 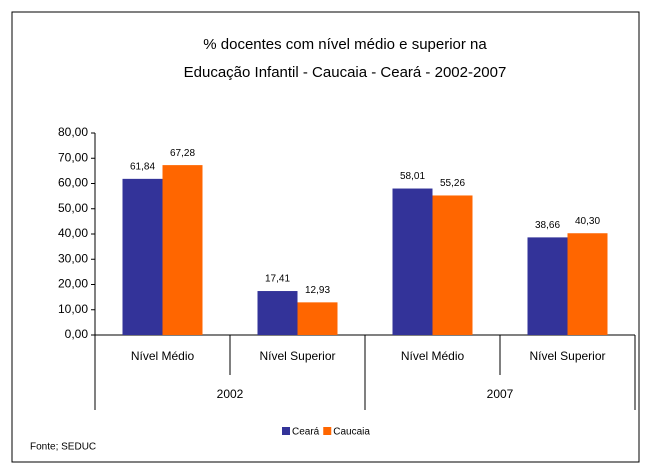 I want to click on legend-label: Caucaia, so click(x=351, y=432).